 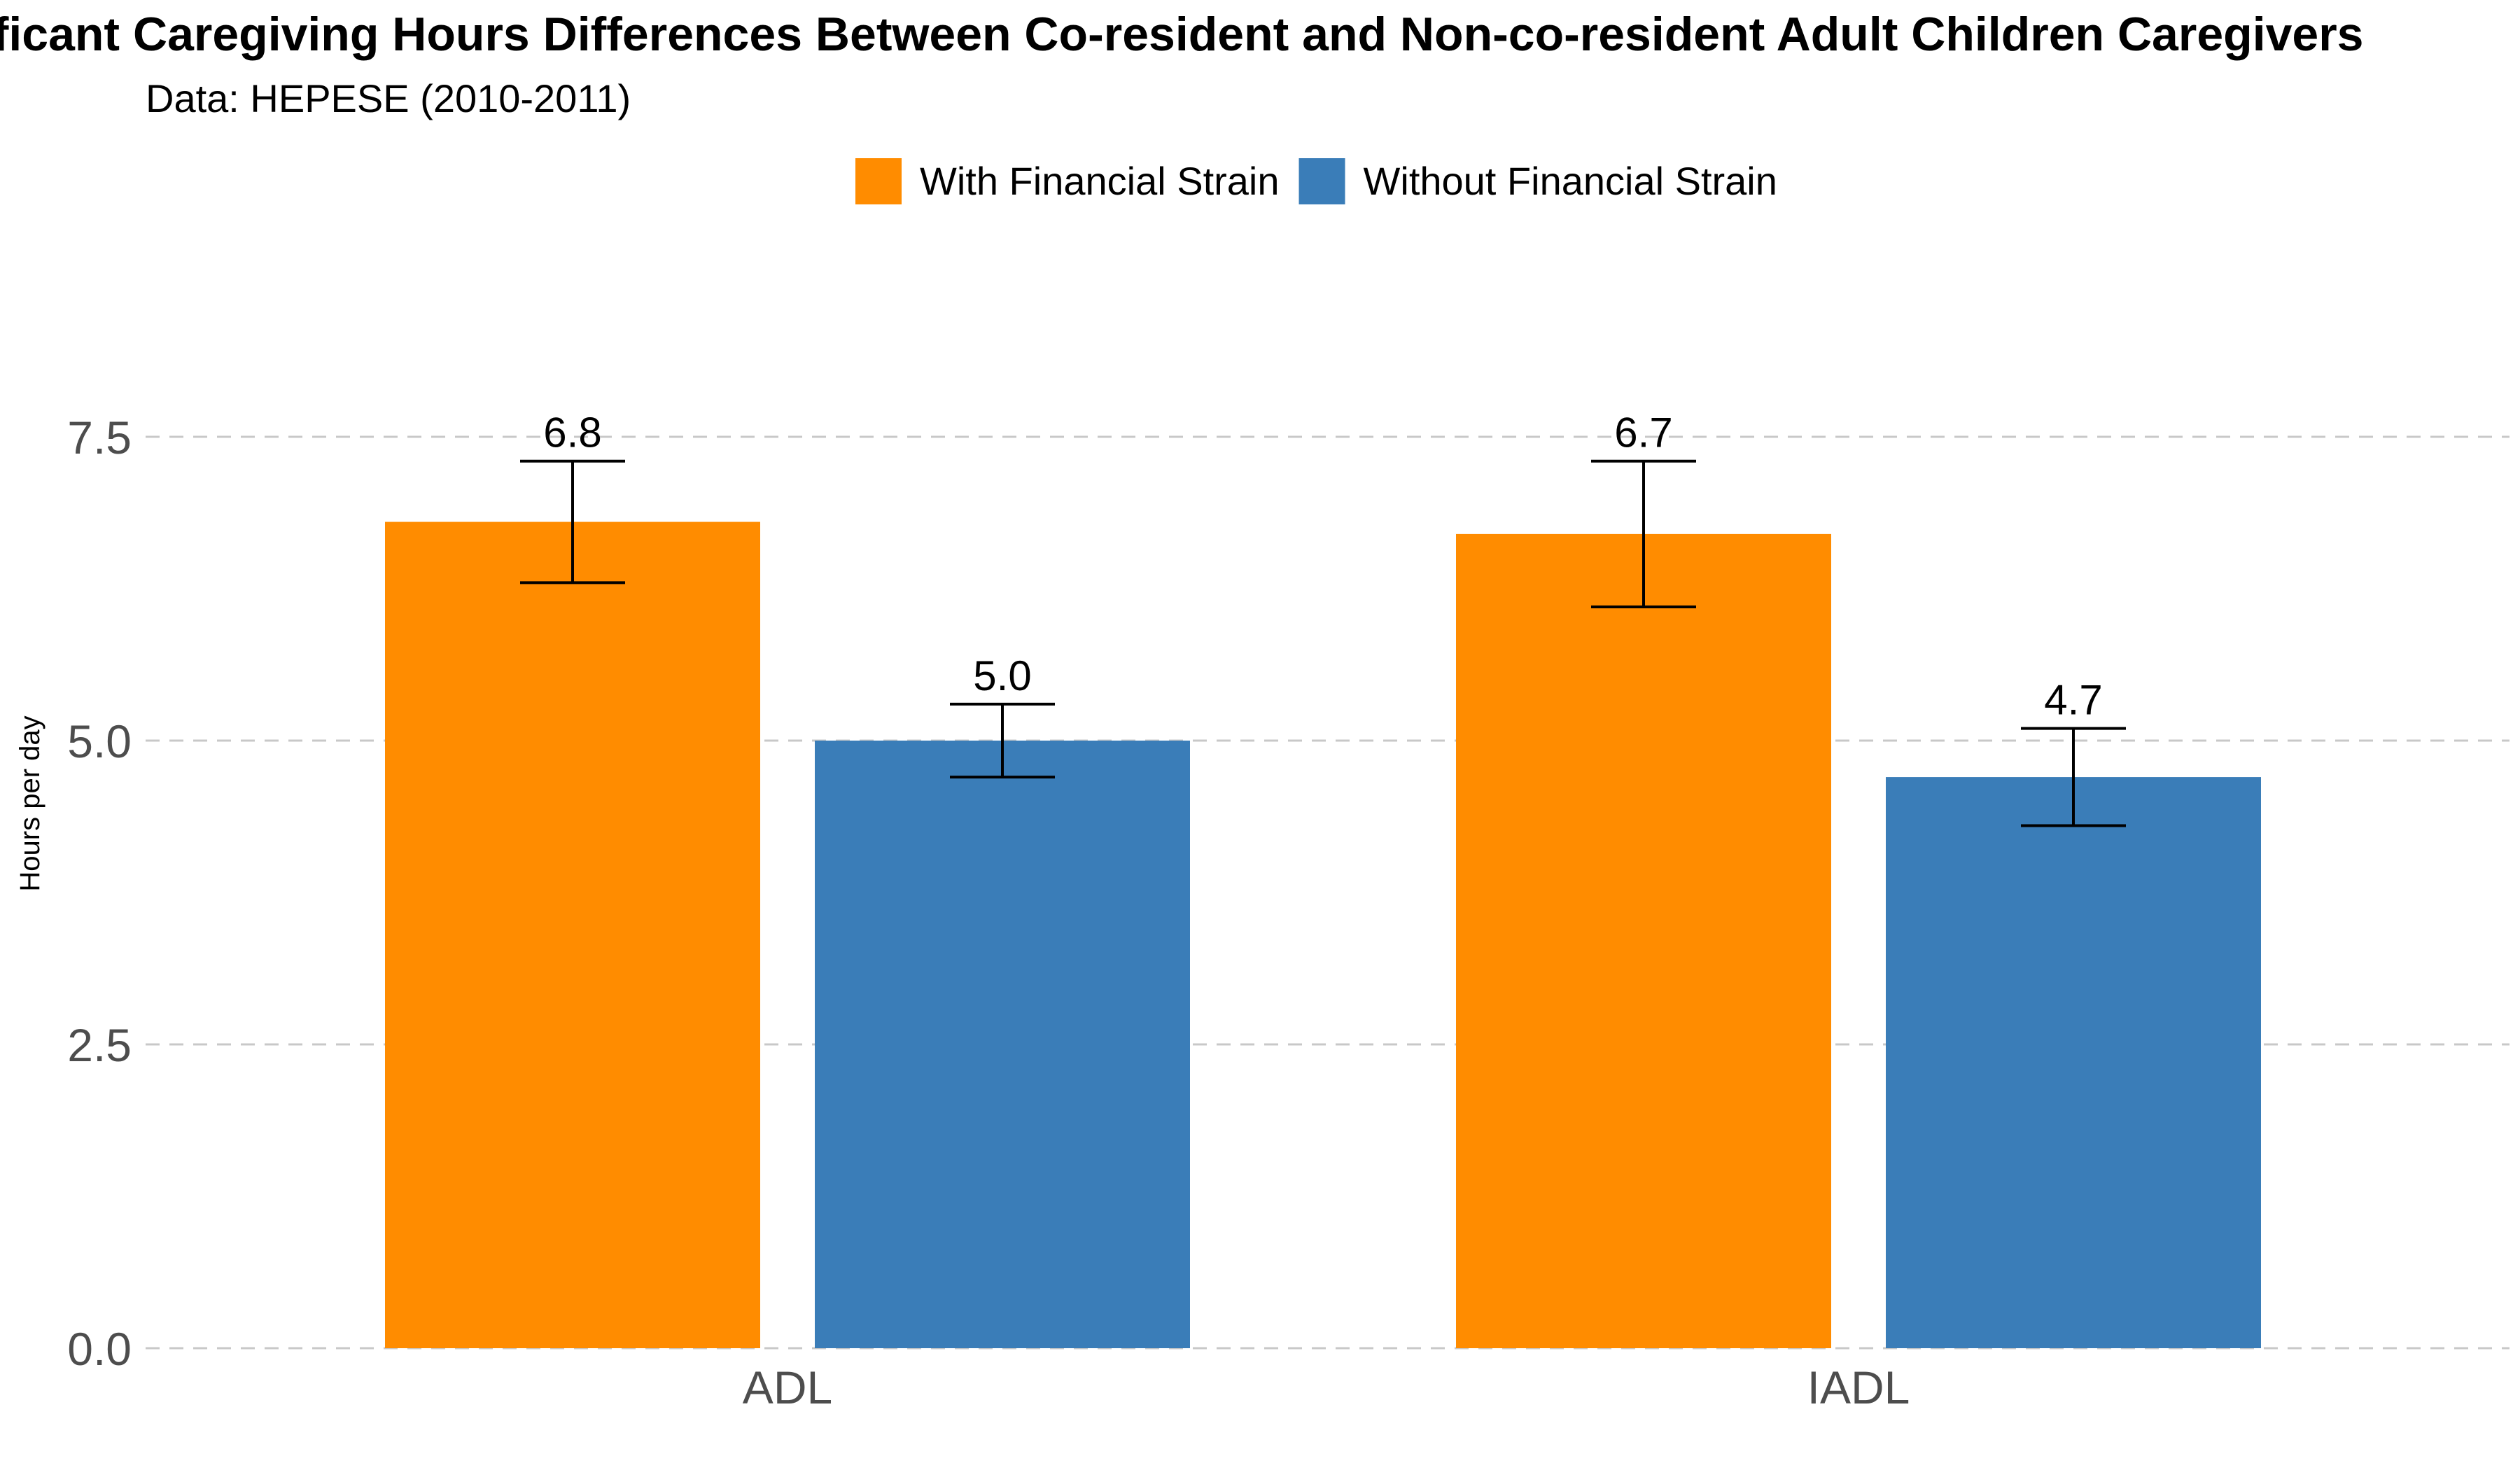 I want to click on bar-without-financial-strain-iadl, so click(x=2073, y=1062).